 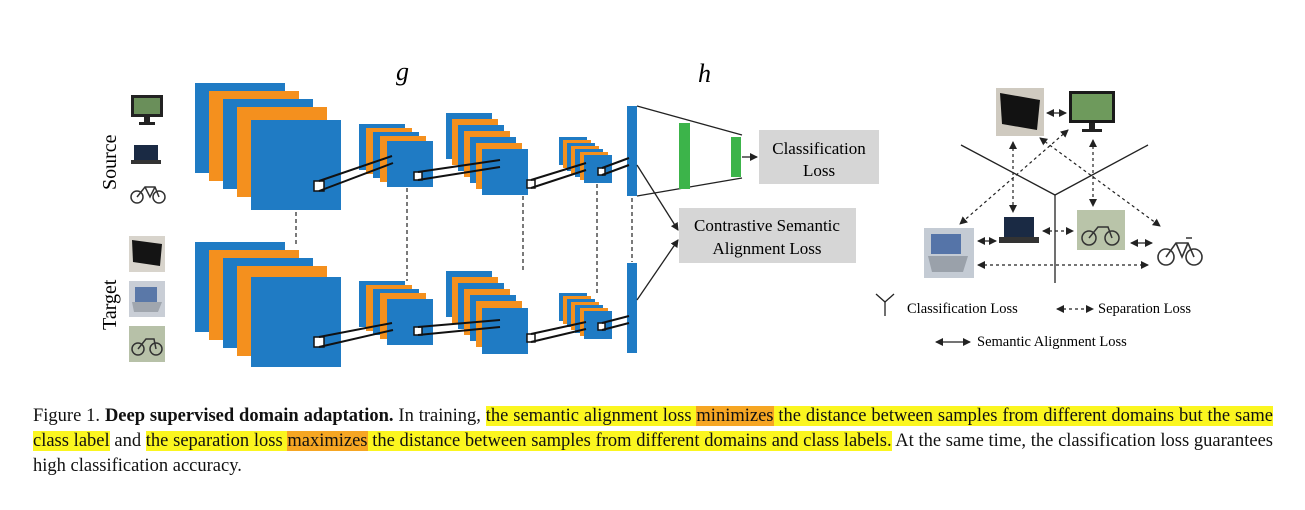 I want to click on source-laptop-image, so click(x=1019, y=230).